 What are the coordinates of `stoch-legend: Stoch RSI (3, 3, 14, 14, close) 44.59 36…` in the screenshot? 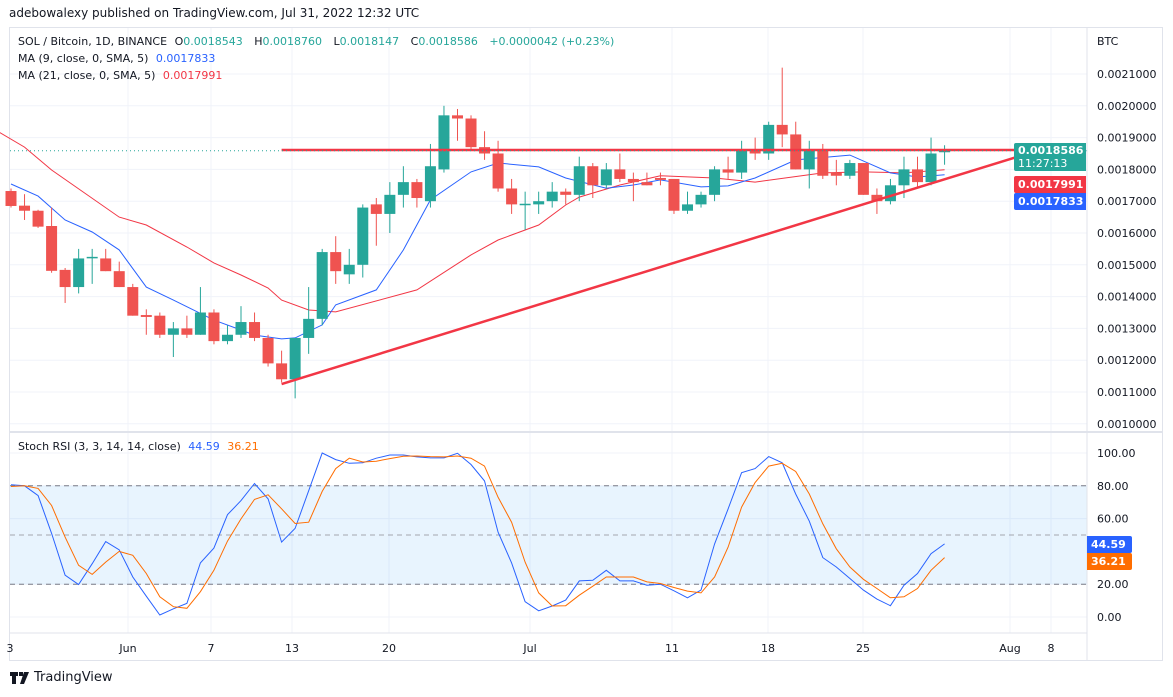 It's located at (140, 446).